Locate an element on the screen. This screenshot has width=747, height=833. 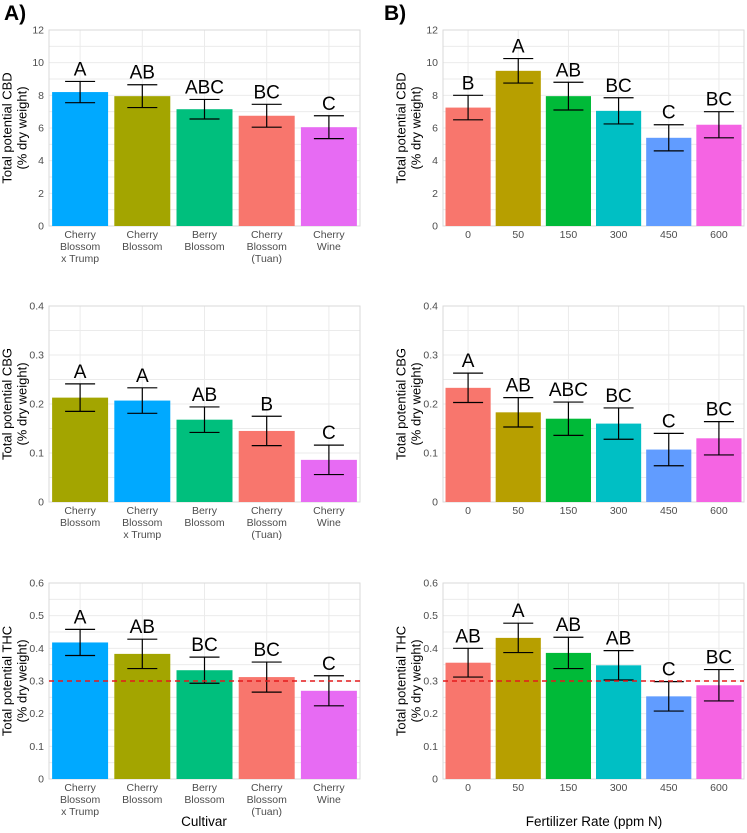
y-axis-label-line: Total potential CBG is located at coordinates (401, 404).